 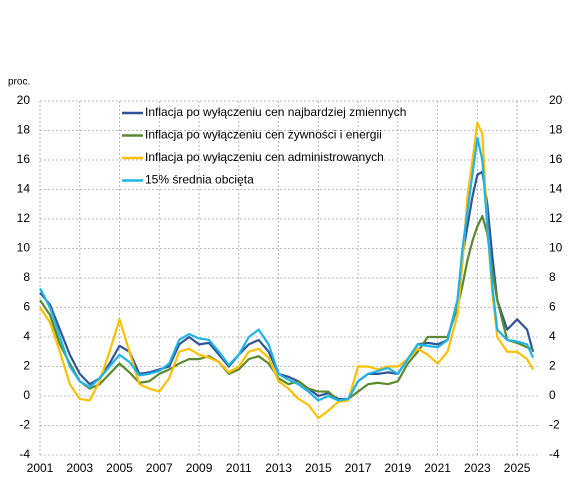 I want to click on y2-tick-label: 18, so click(x=556, y=130).